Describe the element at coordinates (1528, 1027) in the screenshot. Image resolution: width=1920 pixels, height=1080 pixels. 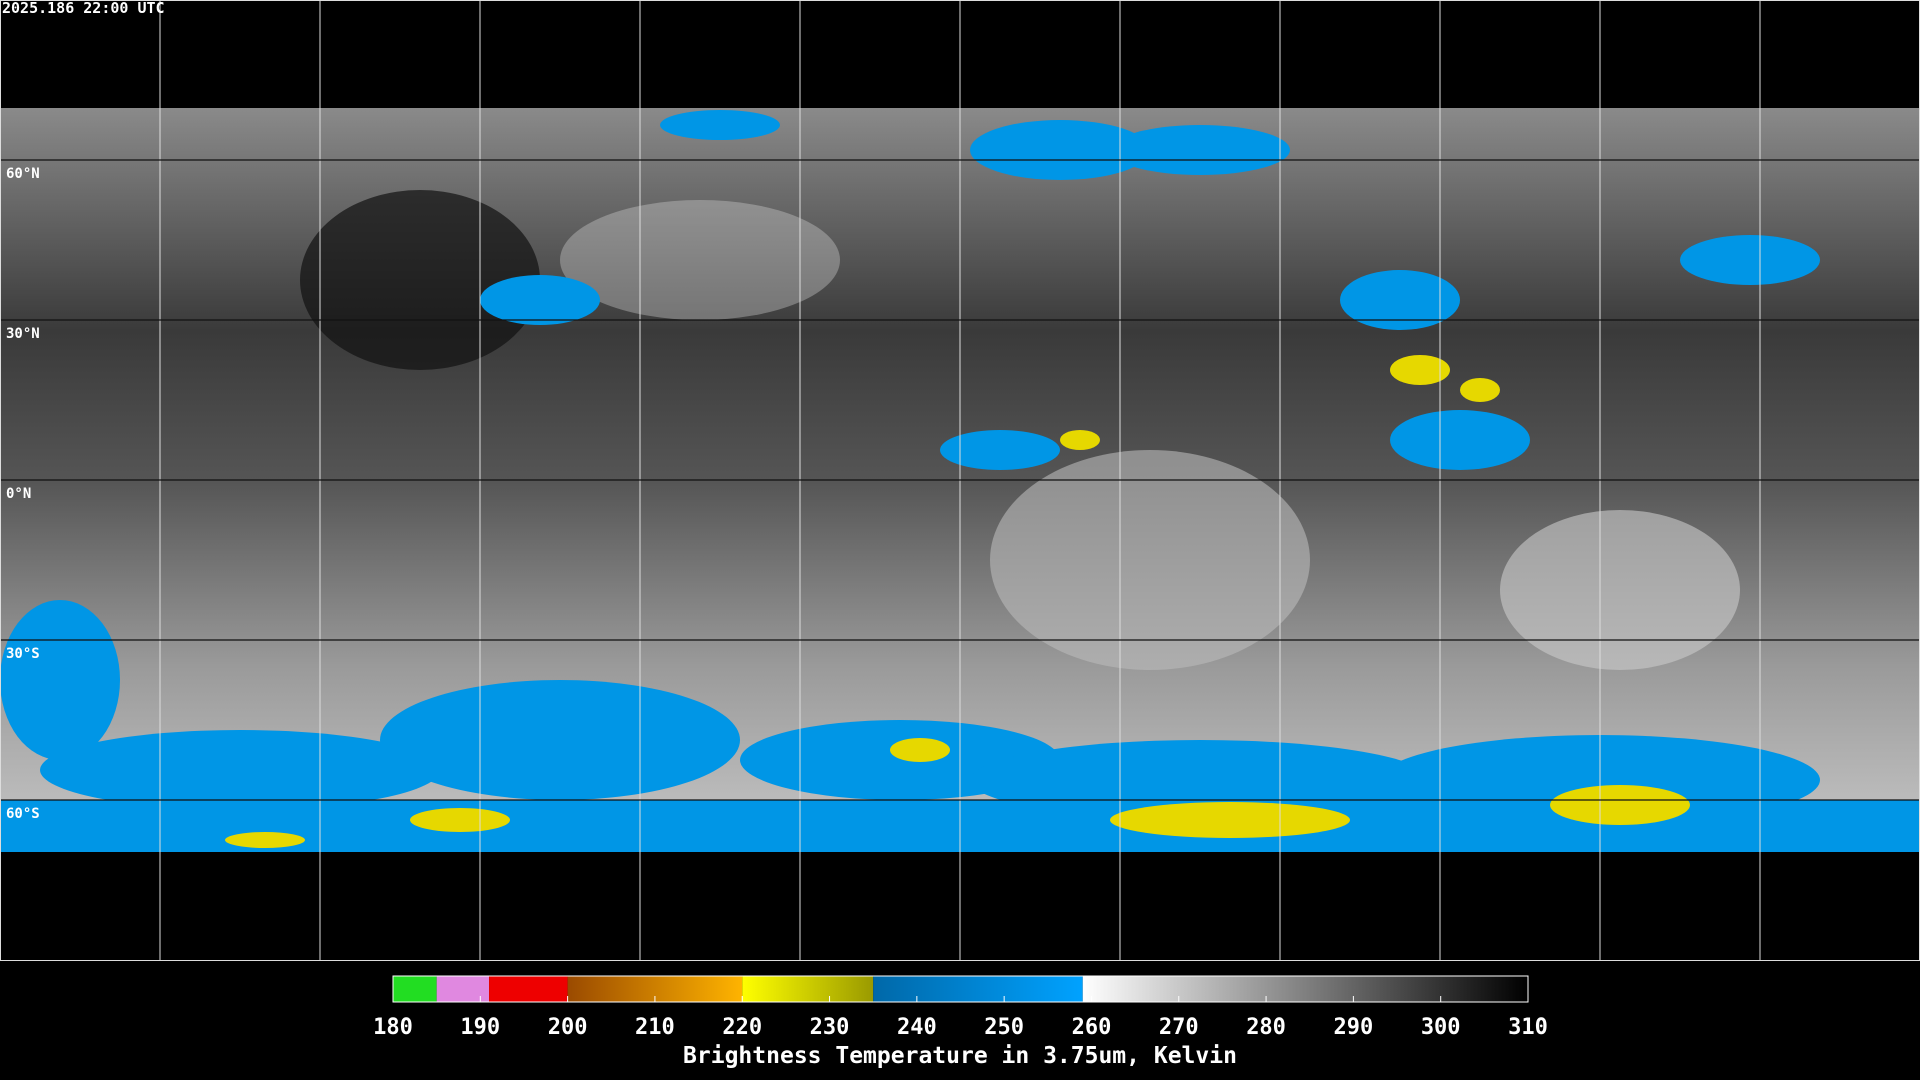
I see `colorbar-tick-label: 310` at that location.